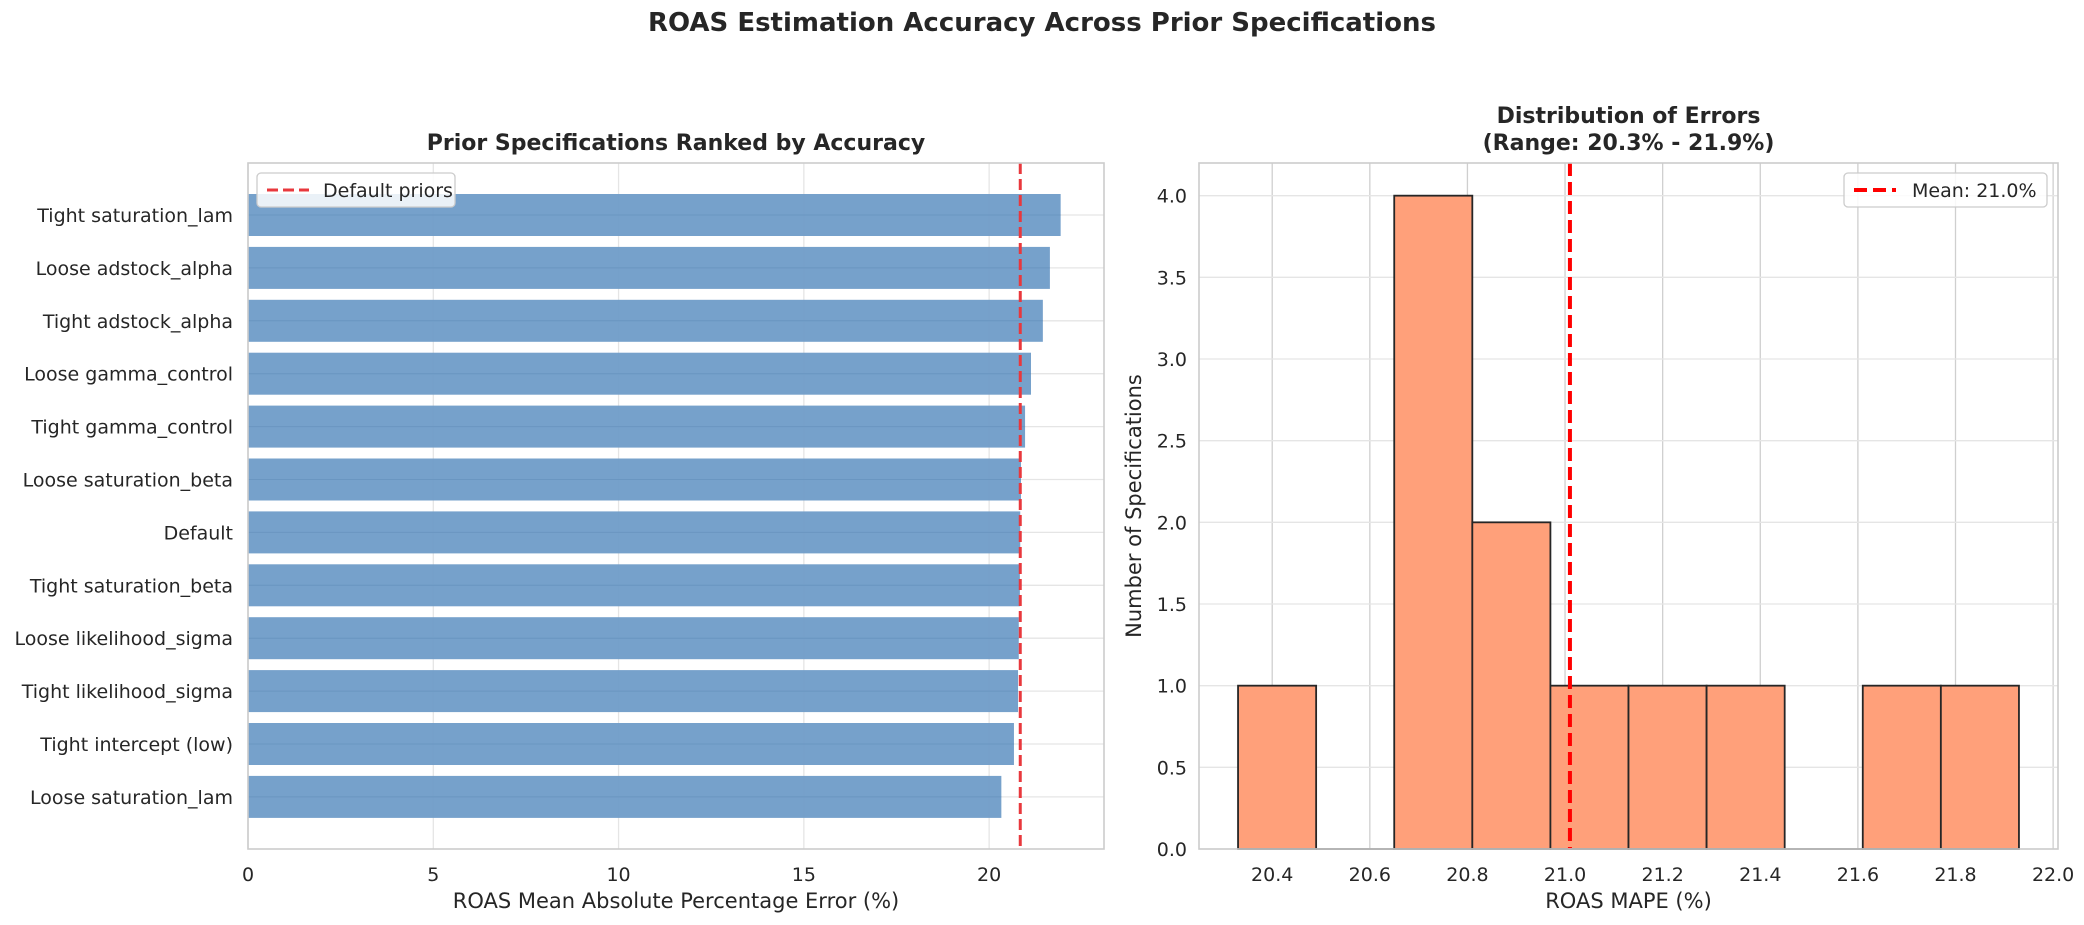 The width and height of the screenshot is (2084, 925). I want to click on right-legend-label: Mean: 21.0%, so click(1974, 191).